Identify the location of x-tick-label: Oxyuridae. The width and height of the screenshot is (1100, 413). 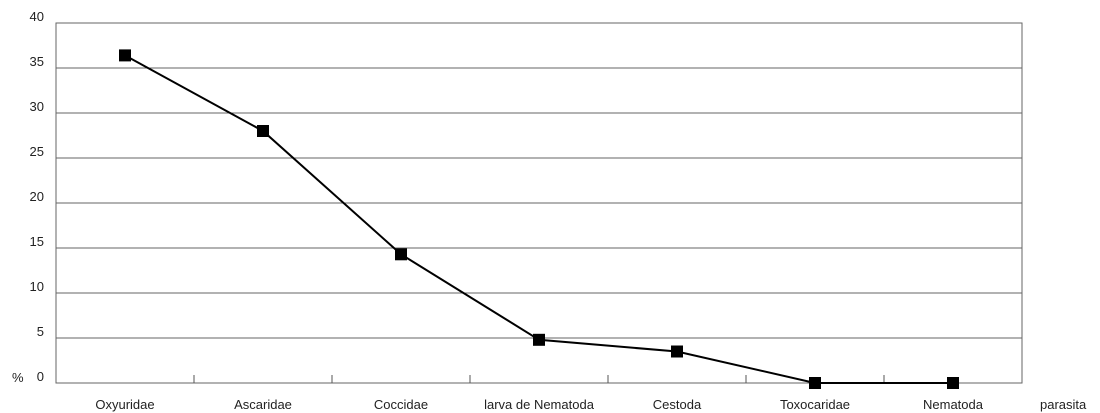
(124, 404).